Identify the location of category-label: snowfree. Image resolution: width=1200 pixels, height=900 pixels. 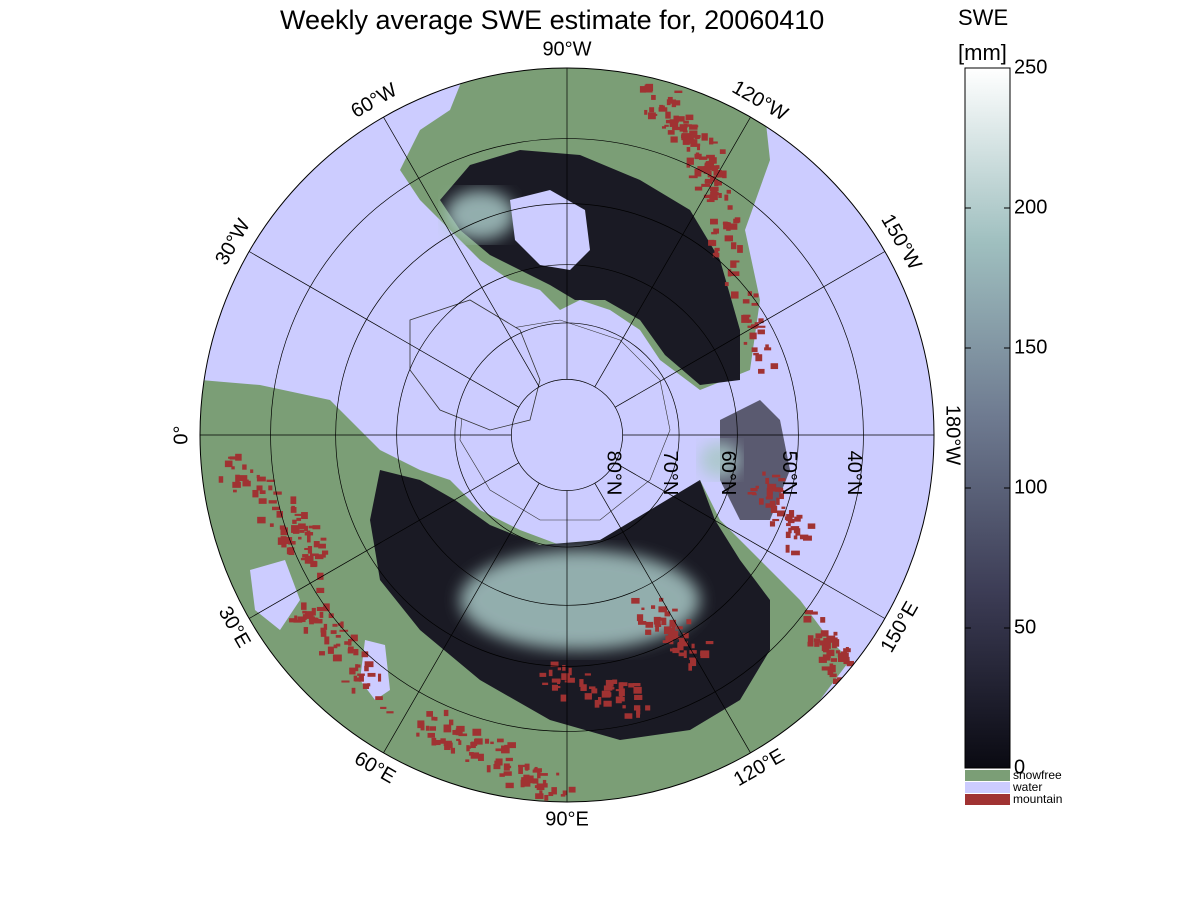
(1037, 775).